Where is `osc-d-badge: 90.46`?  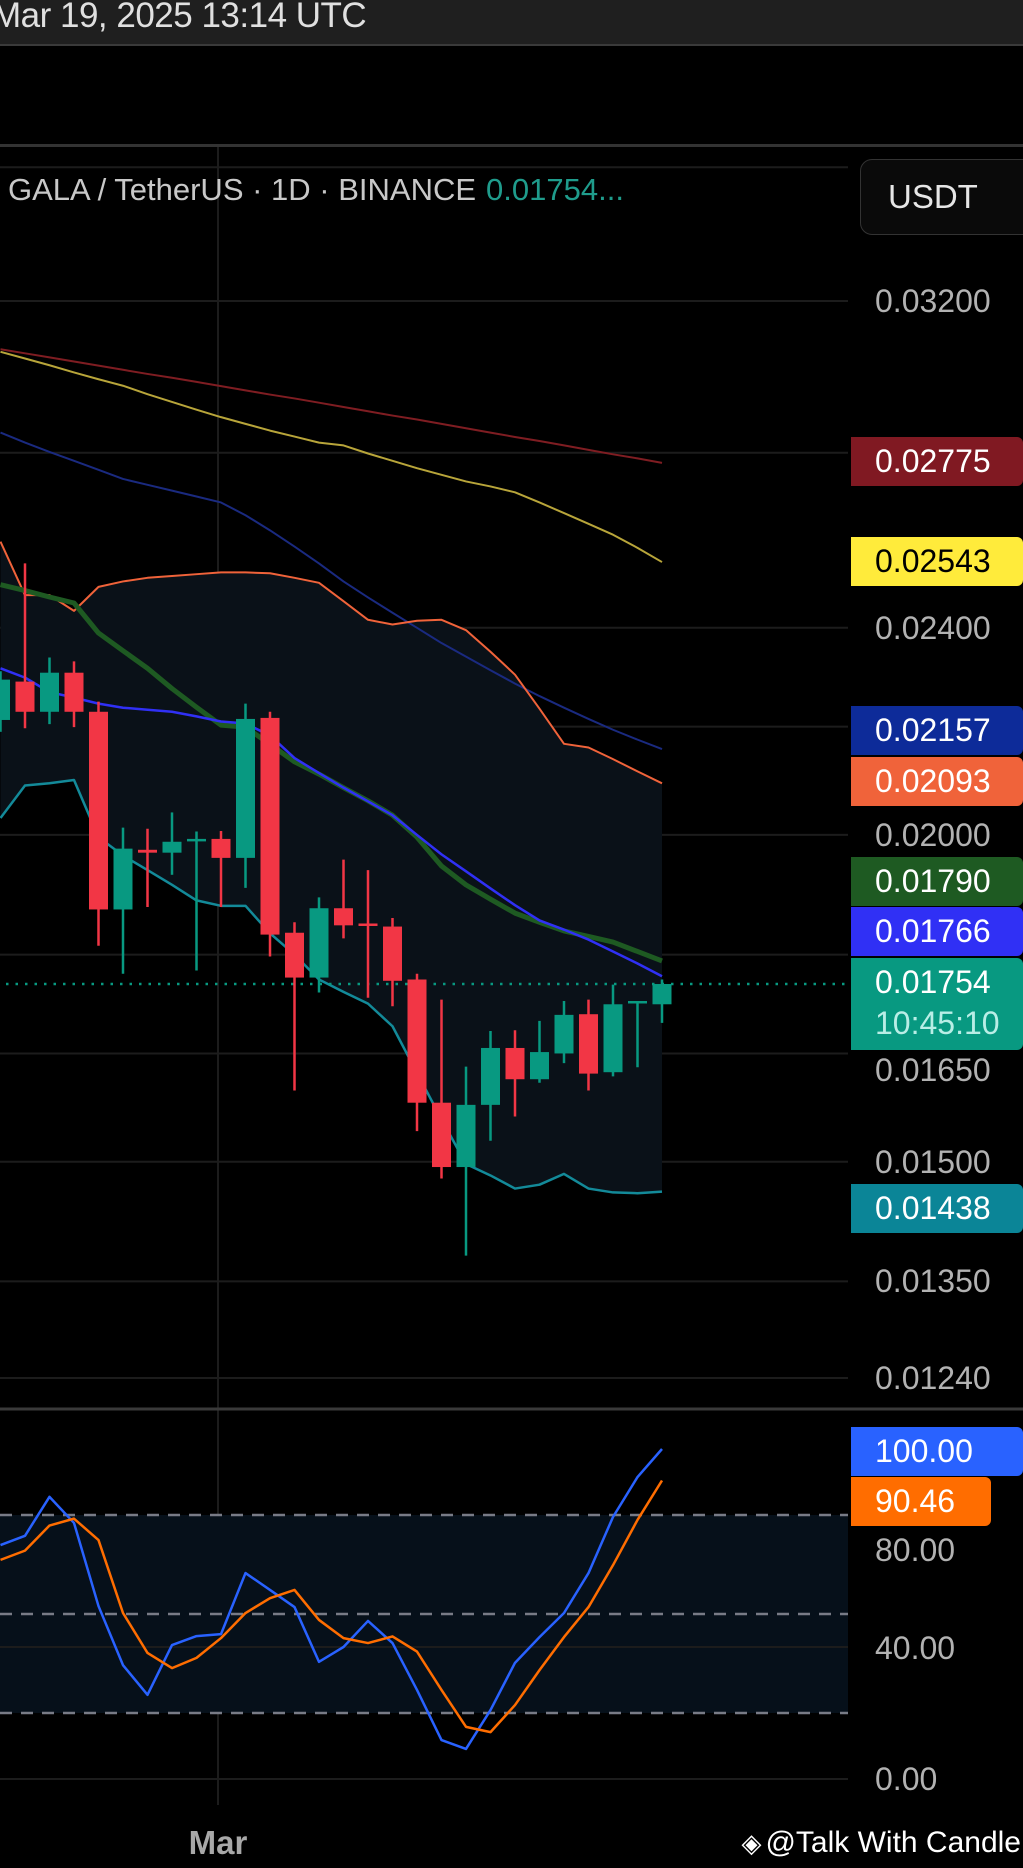 osc-d-badge: 90.46 is located at coordinates (921, 1501).